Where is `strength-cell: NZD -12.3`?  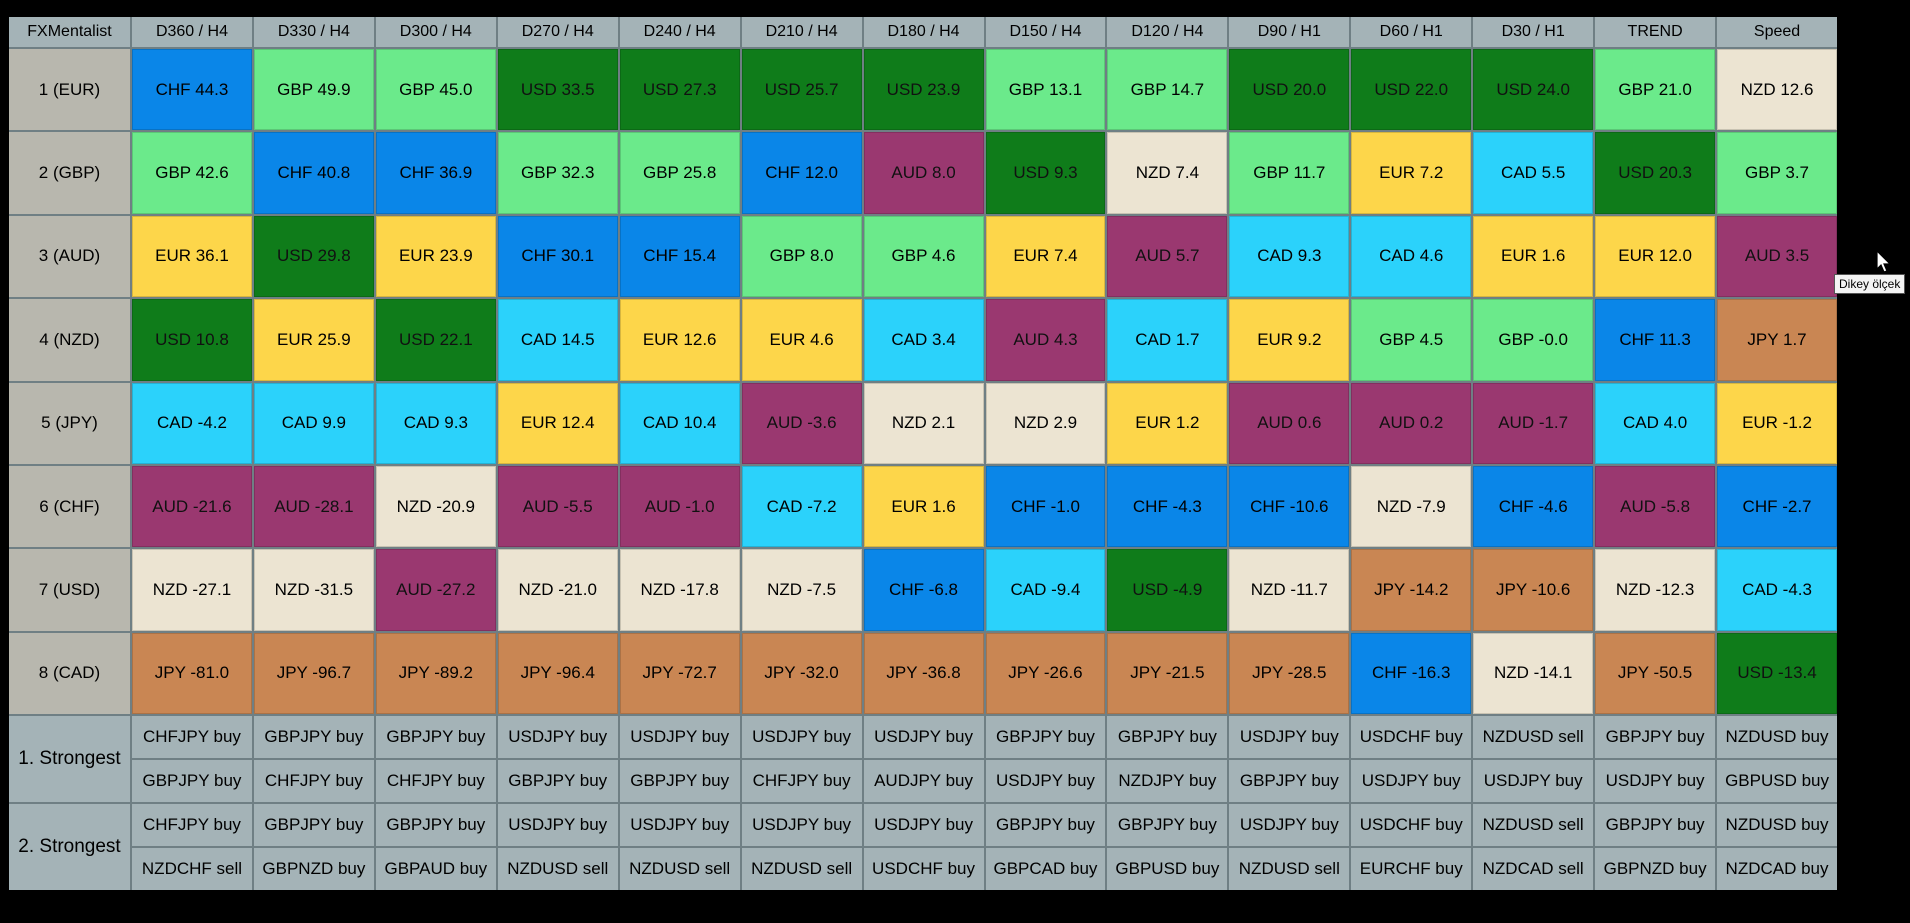
strength-cell: NZD -12.3 is located at coordinates (1655, 590).